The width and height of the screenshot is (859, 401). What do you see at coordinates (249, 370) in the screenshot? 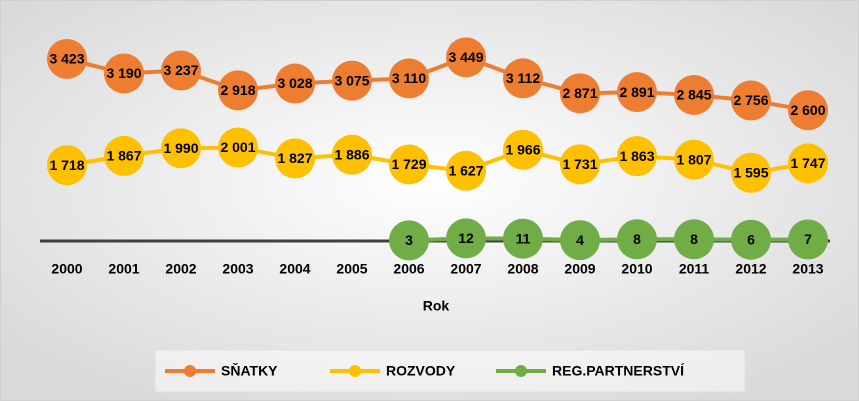
I see `legend-label: SŇATKY` at bounding box center [249, 370].